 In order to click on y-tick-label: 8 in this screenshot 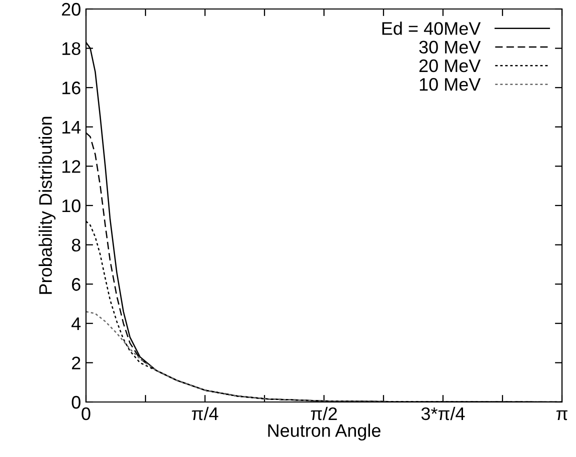, I will do `click(76, 245)`.